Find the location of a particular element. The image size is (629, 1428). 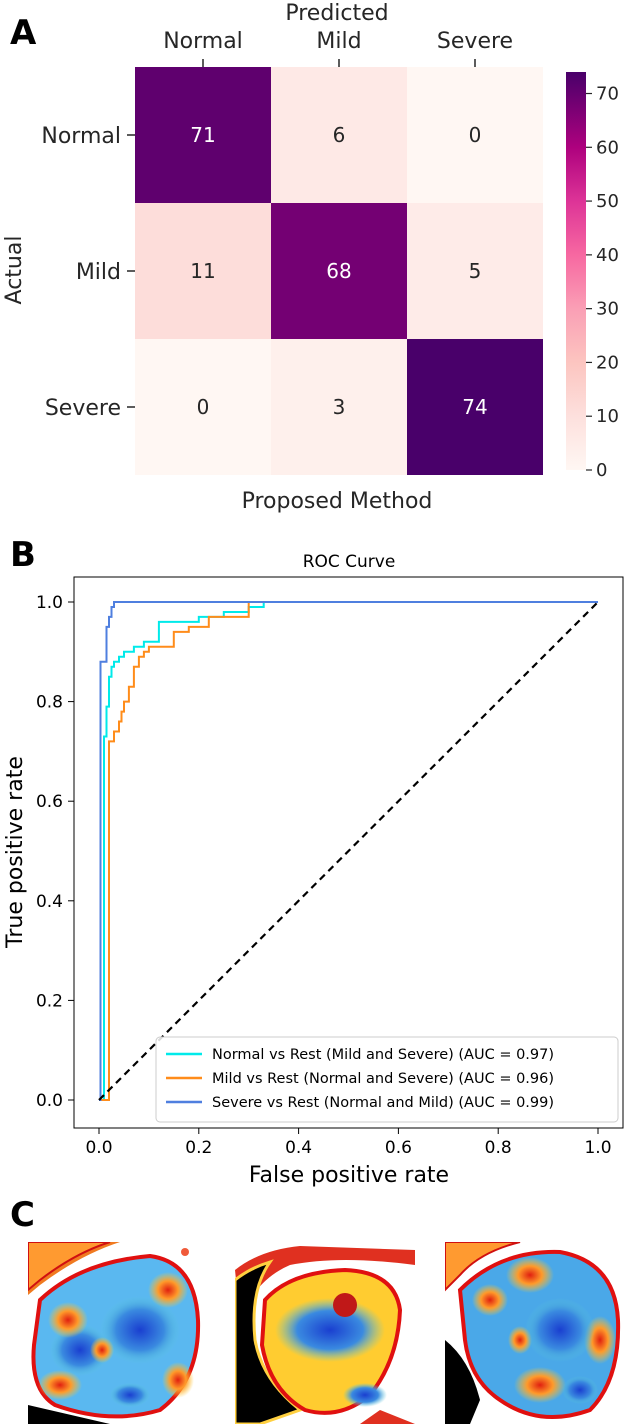

panel-a-letter: A is located at coordinates (23, 33).